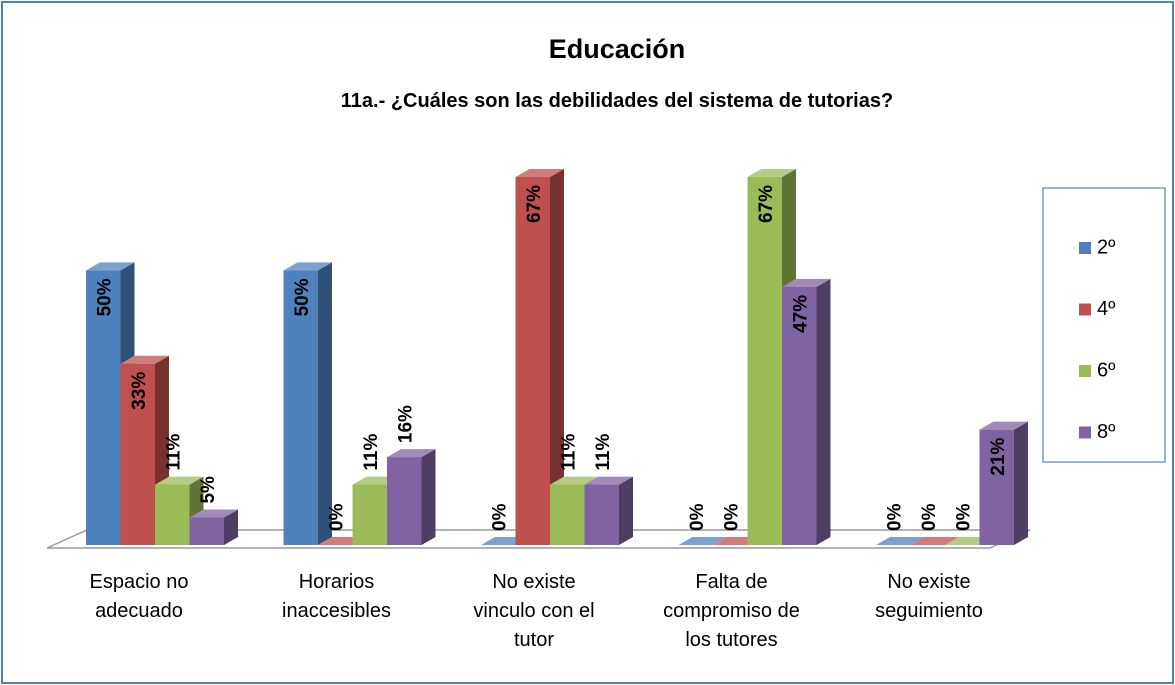 Image resolution: width=1175 pixels, height=685 pixels. What do you see at coordinates (1106, 247) in the screenshot?
I see `legend-label: 2º` at bounding box center [1106, 247].